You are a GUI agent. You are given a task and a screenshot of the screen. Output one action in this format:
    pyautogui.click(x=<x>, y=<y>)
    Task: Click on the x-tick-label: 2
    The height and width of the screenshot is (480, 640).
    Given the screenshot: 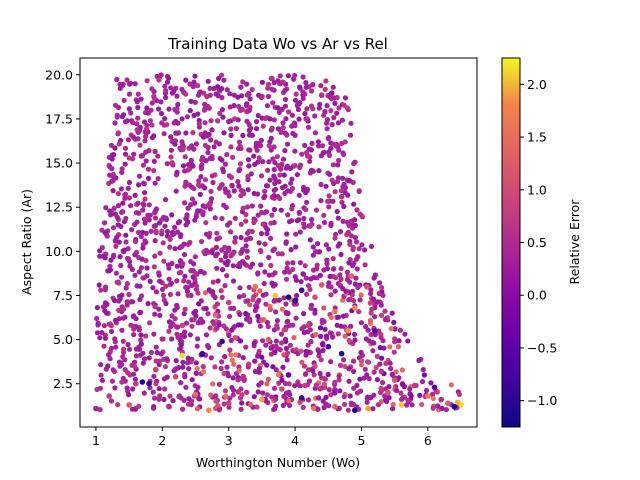 What is the action you would take?
    pyautogui.click(x=162, y=440)
    